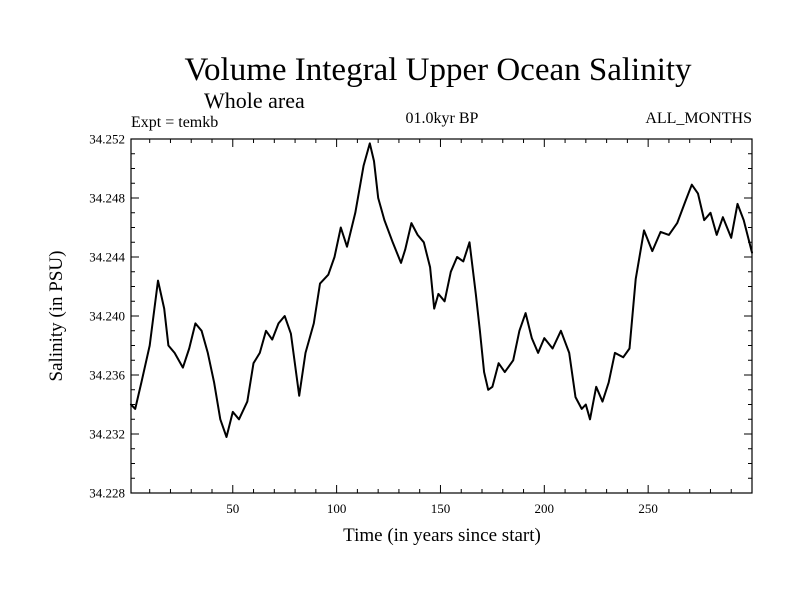 The height and width of the screenshot is (605, 800). What do you see at coordinates (107, 198) in the screenshot?
I see `y-tick-label: 34.248` at bounding box center [107, 198].